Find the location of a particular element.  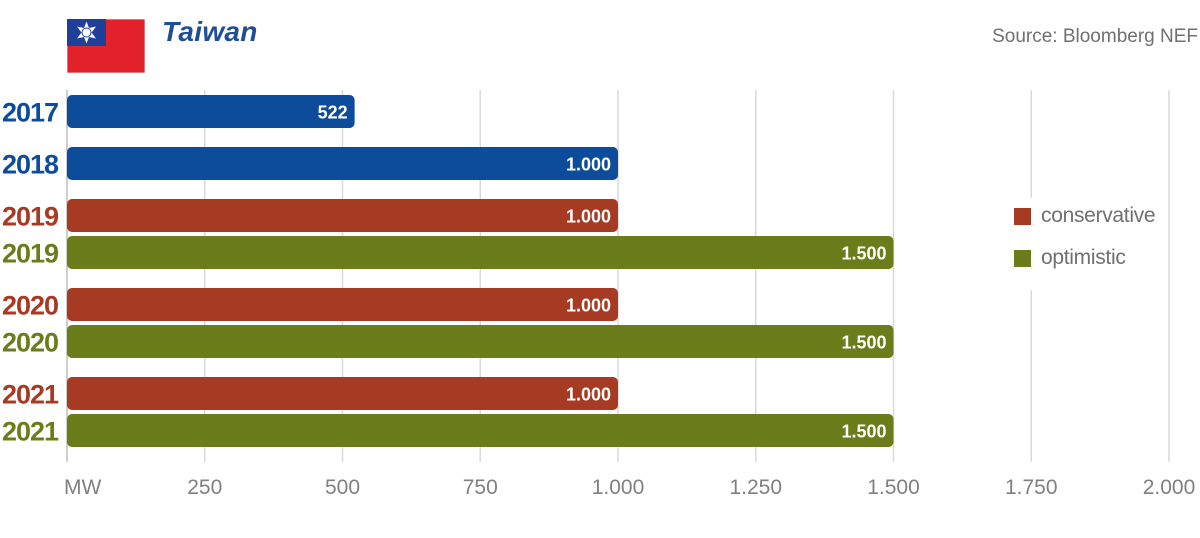

x-tick-label: 500 is located at coordinates (342, 487).